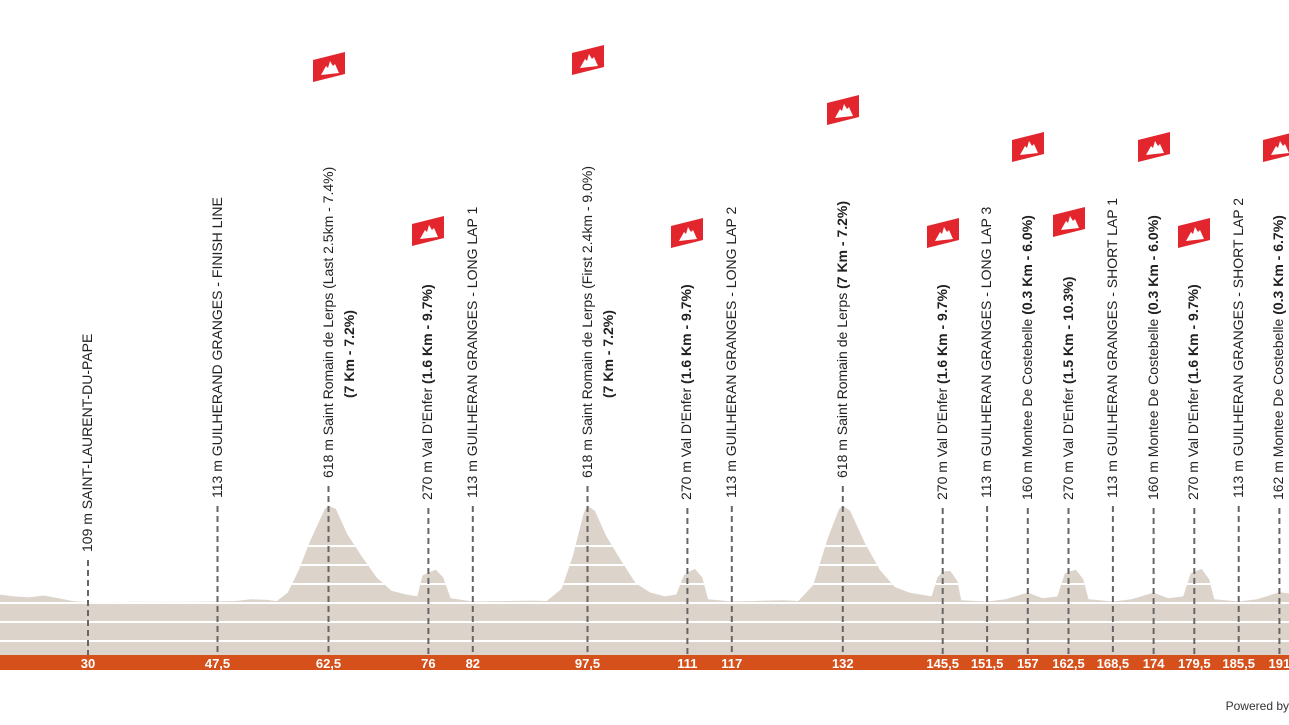 The image size is (1289, 725). What do you see at coordinates (1278, 265) in the screenshot?
I see `climb-stats: (0.3 Km - 6.7%)` at bounding box center [1278, 265].